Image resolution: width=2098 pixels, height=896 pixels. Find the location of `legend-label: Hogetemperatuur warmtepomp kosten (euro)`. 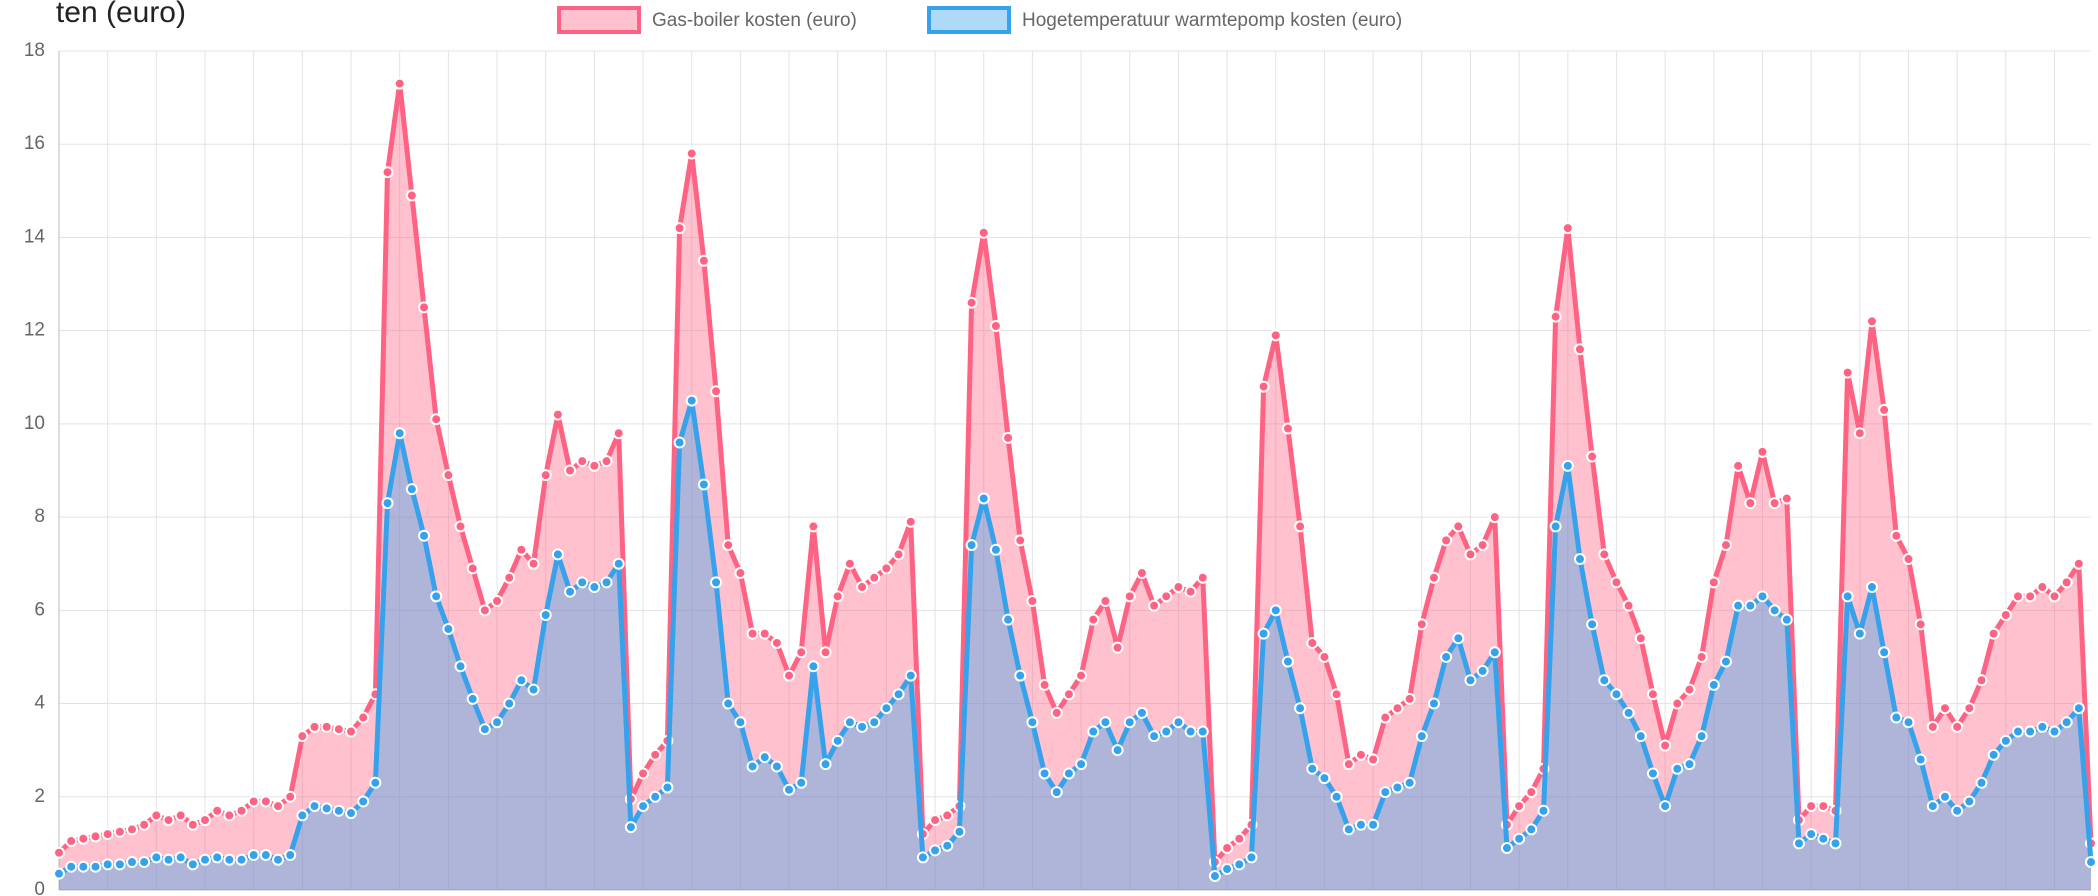

legend-label: Hogetemperatuur warmtepomp kosten (euro) is located at coordinates (1212, 20).